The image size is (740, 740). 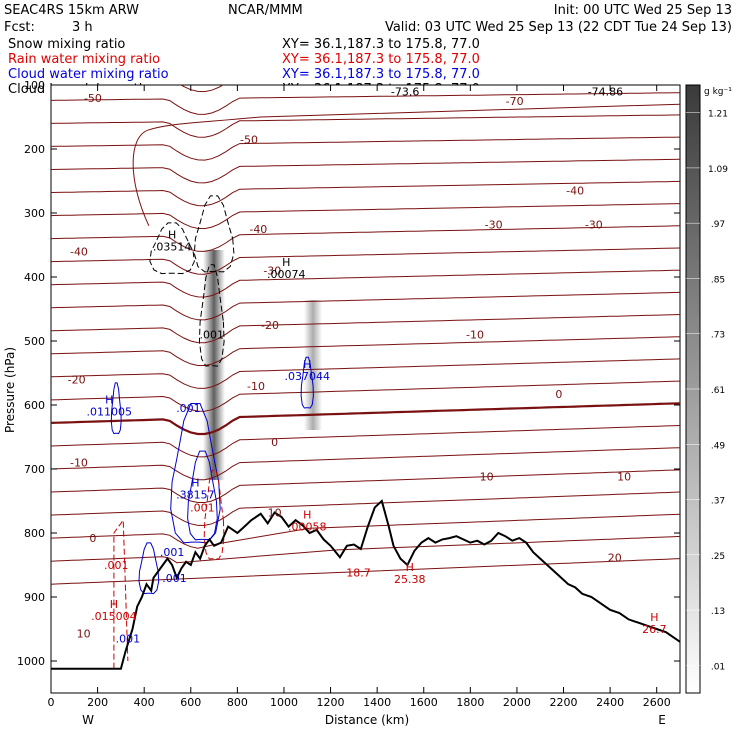 I want to click on x-axis-label: Distance (km), so click(x=367, y=720).